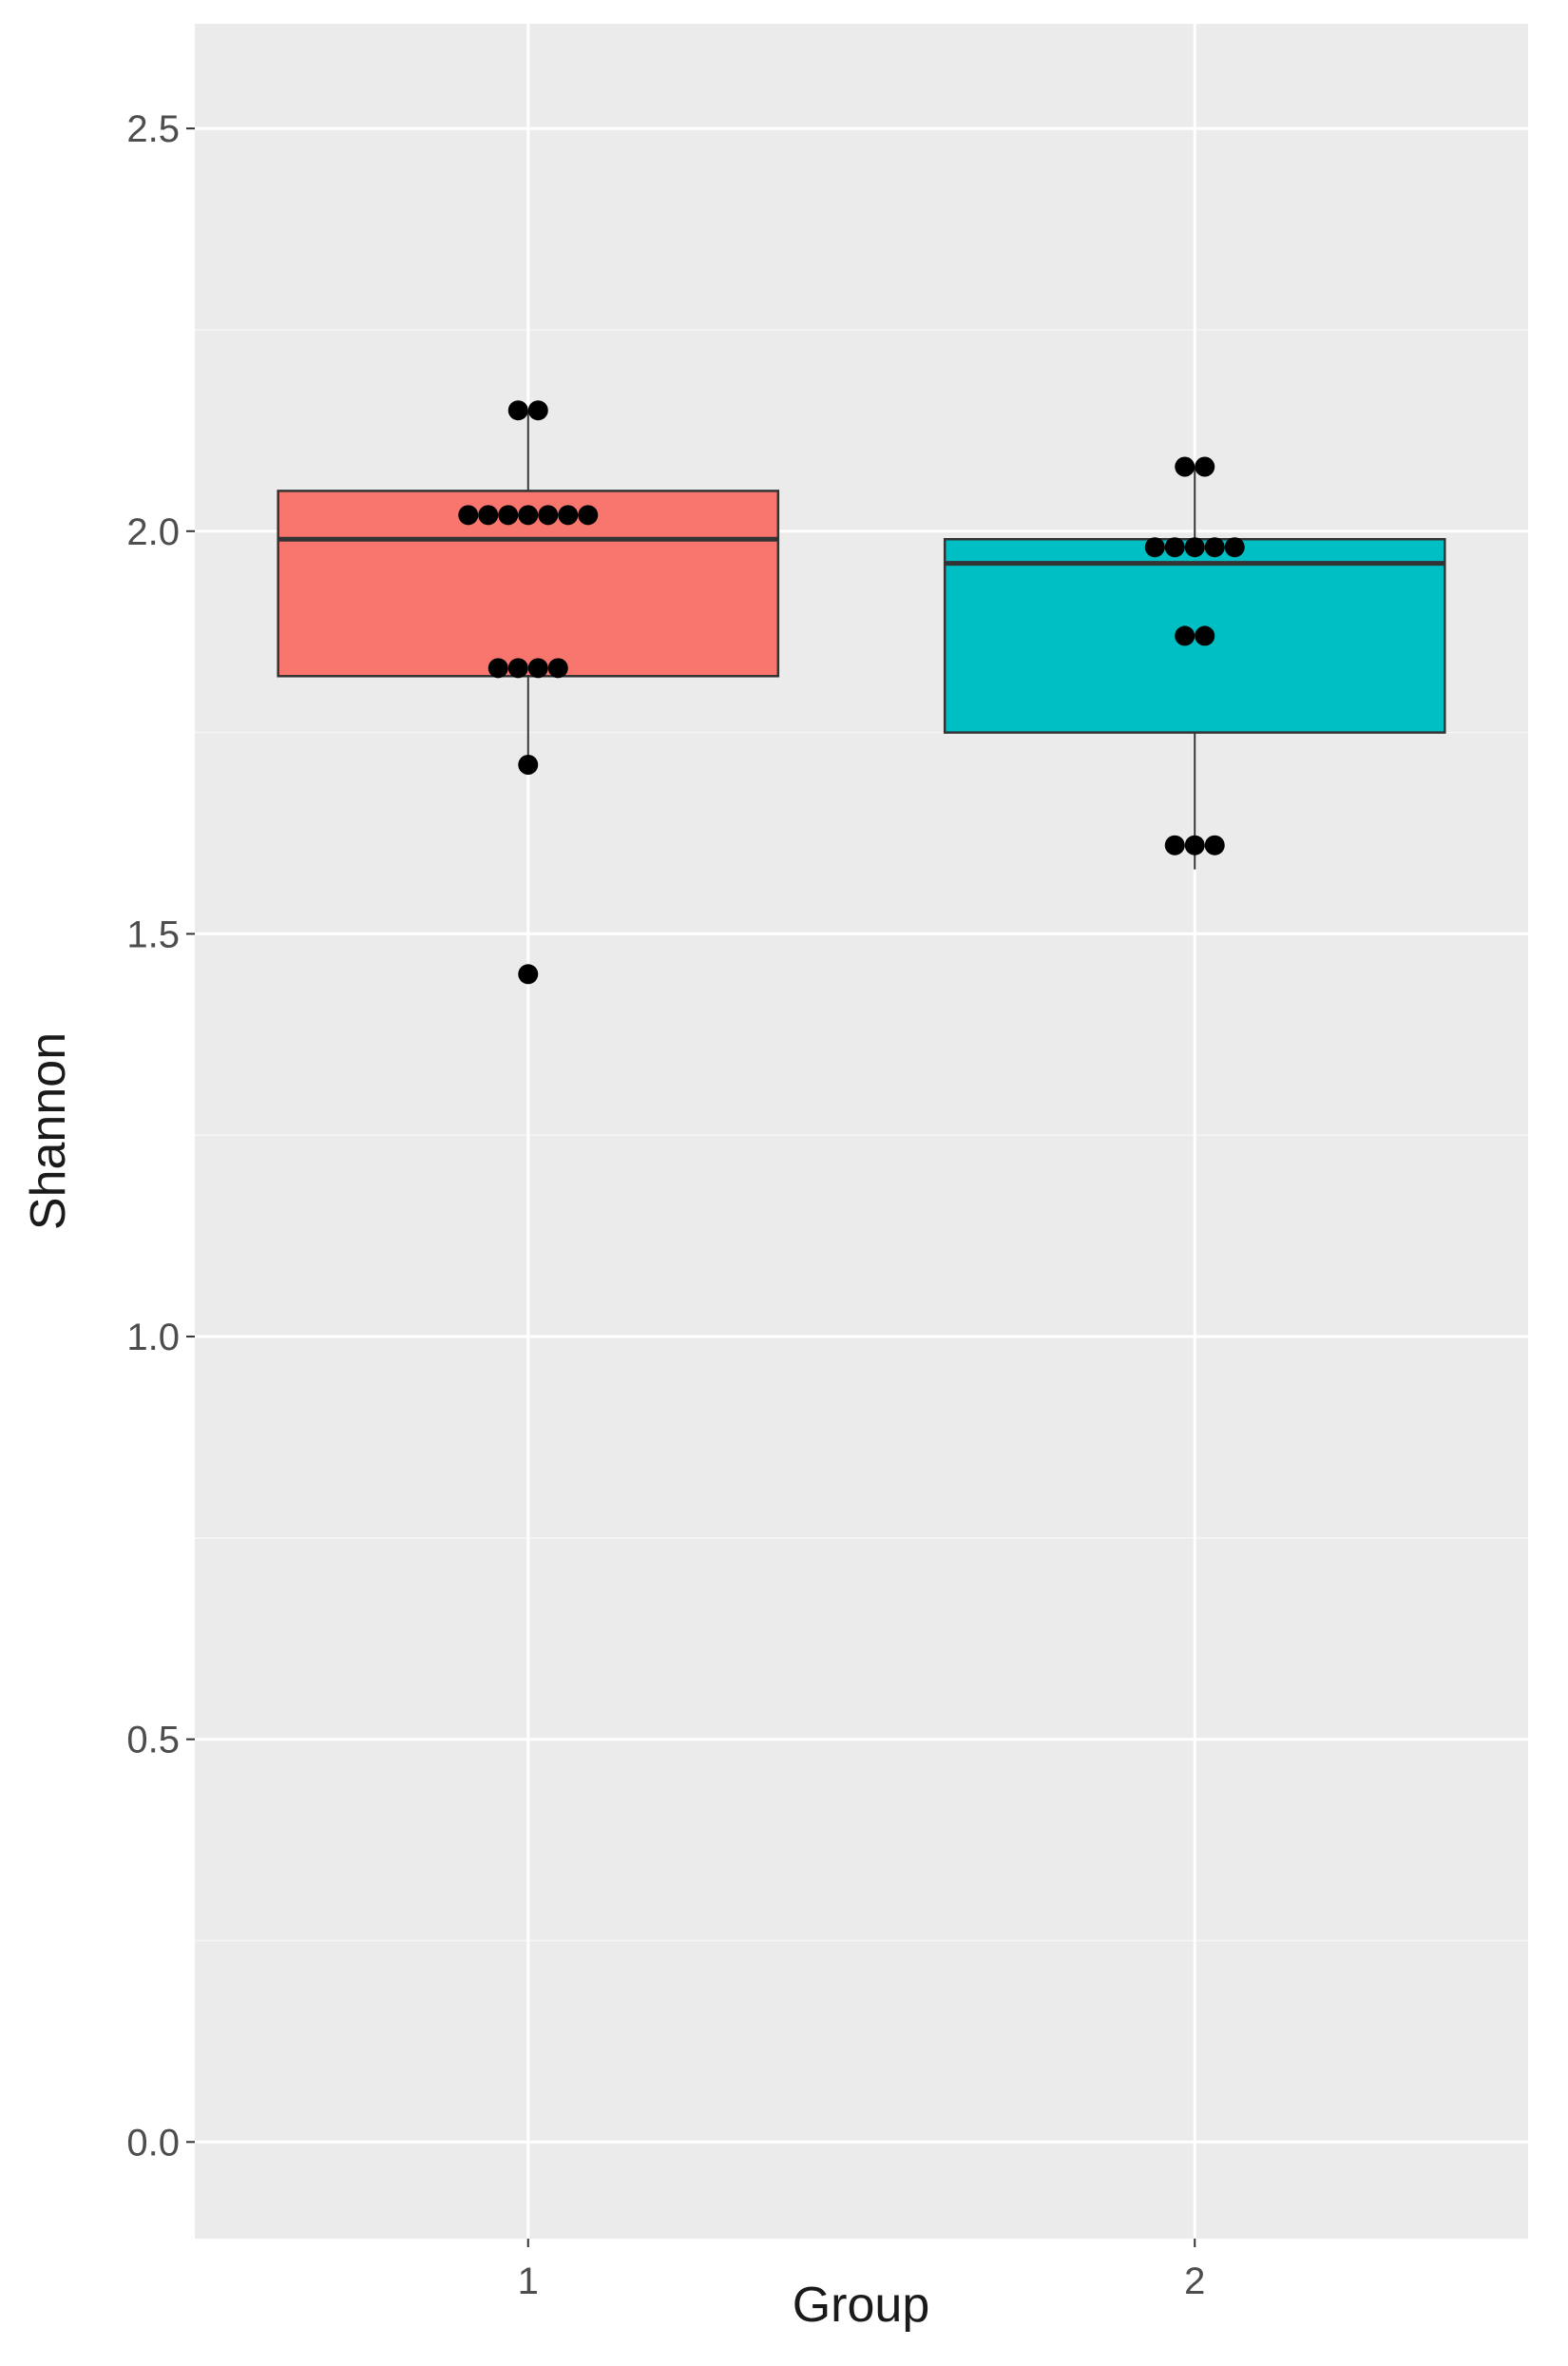 Image resolution: width=1568 pixels, height=2366 pixels. What do you see at coordinates (528, 2281) in the screenshot?
I see `x-tick-label: 1` at bounding box center [528, 2281].